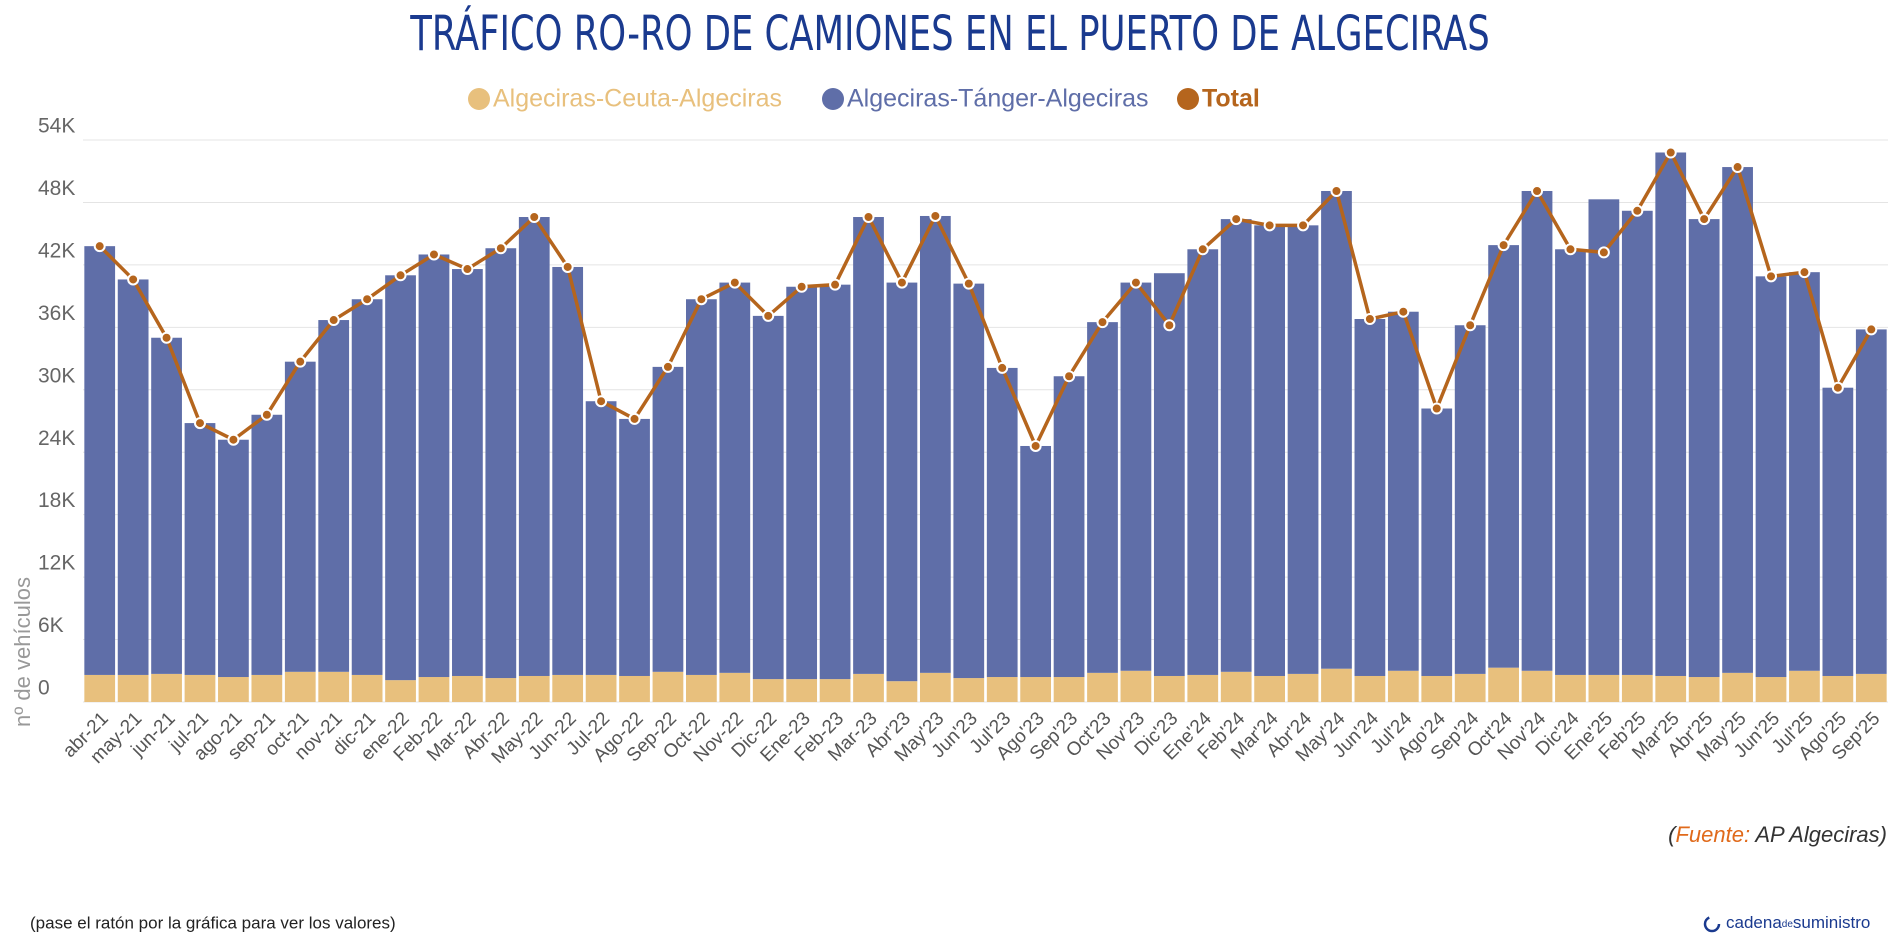 The width and height of the screenshot is (1900, 950). Describe the element at coordinates (1673, 834) in the screenshot. I see `source-part: (` at that location.